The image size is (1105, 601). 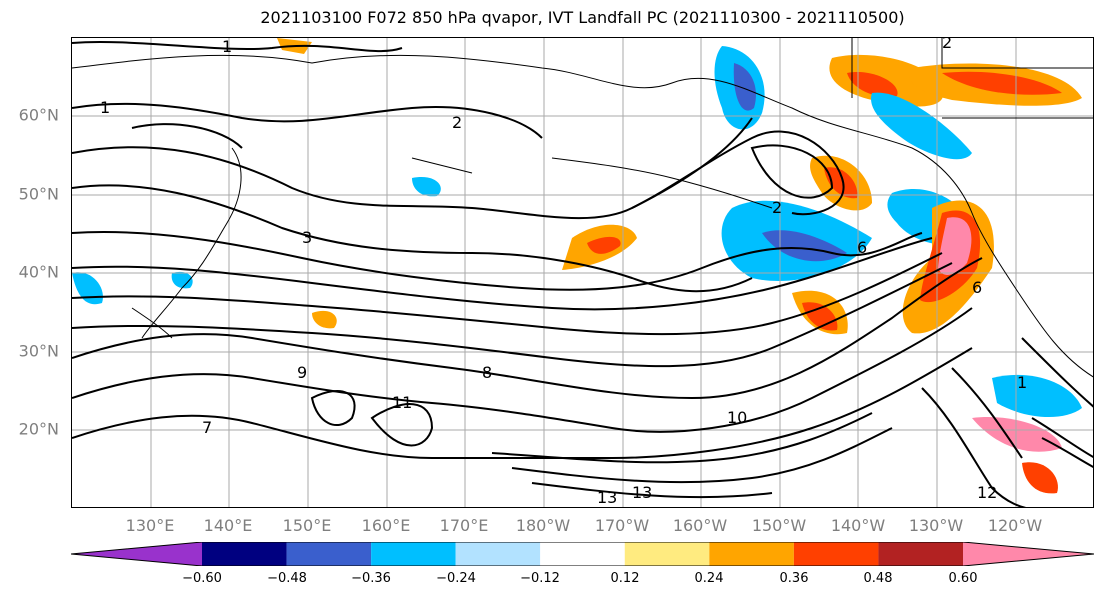 I want to click on colorbar-tick: 0.36, so click(x=794, y=578).